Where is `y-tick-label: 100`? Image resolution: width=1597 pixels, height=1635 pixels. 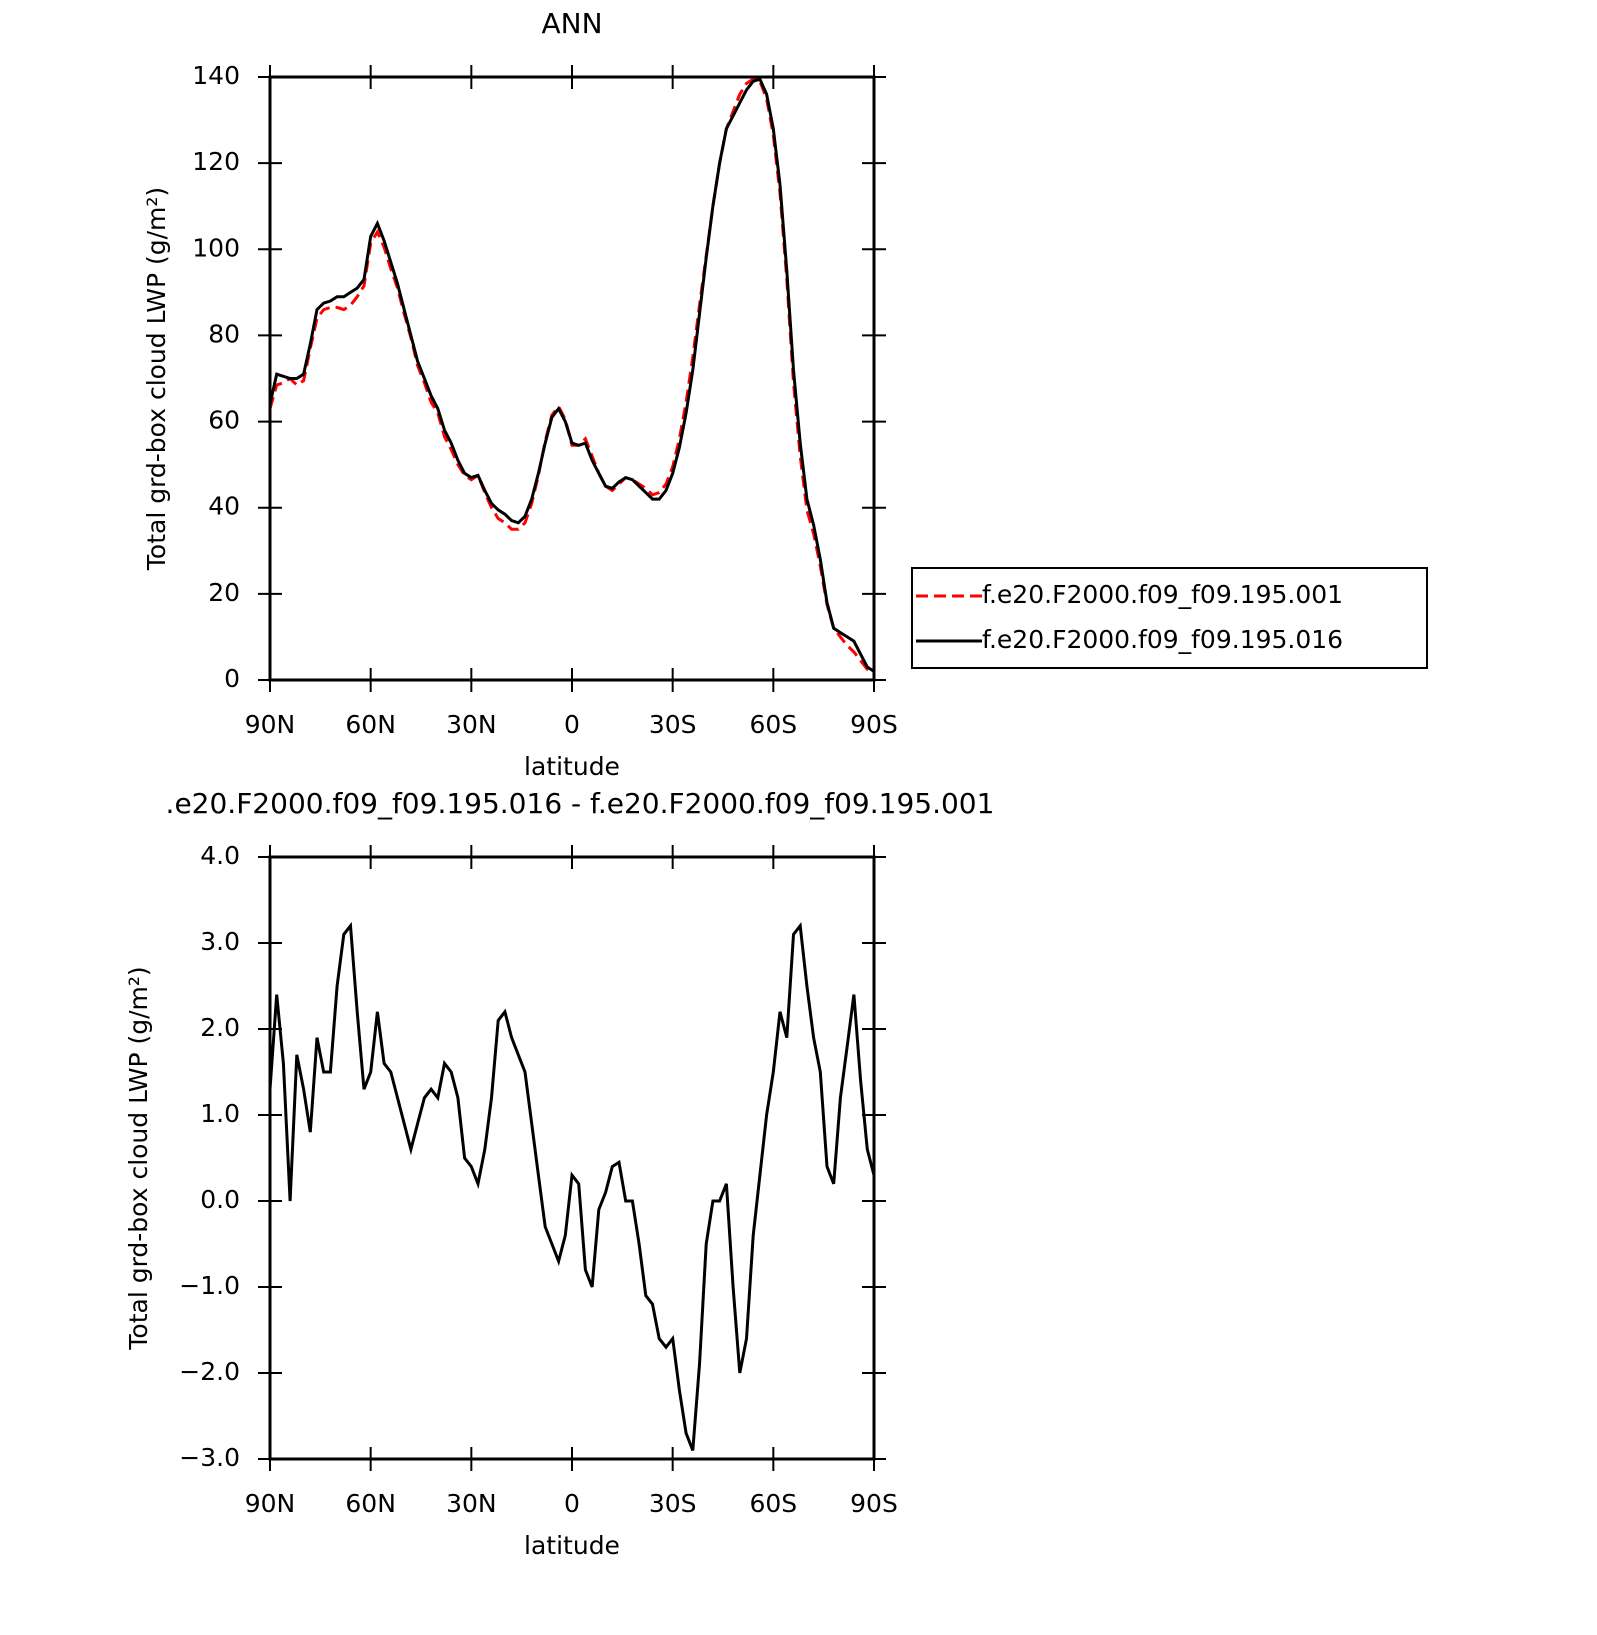 y-tick-label: 100 is located at coordinates (216, 247).